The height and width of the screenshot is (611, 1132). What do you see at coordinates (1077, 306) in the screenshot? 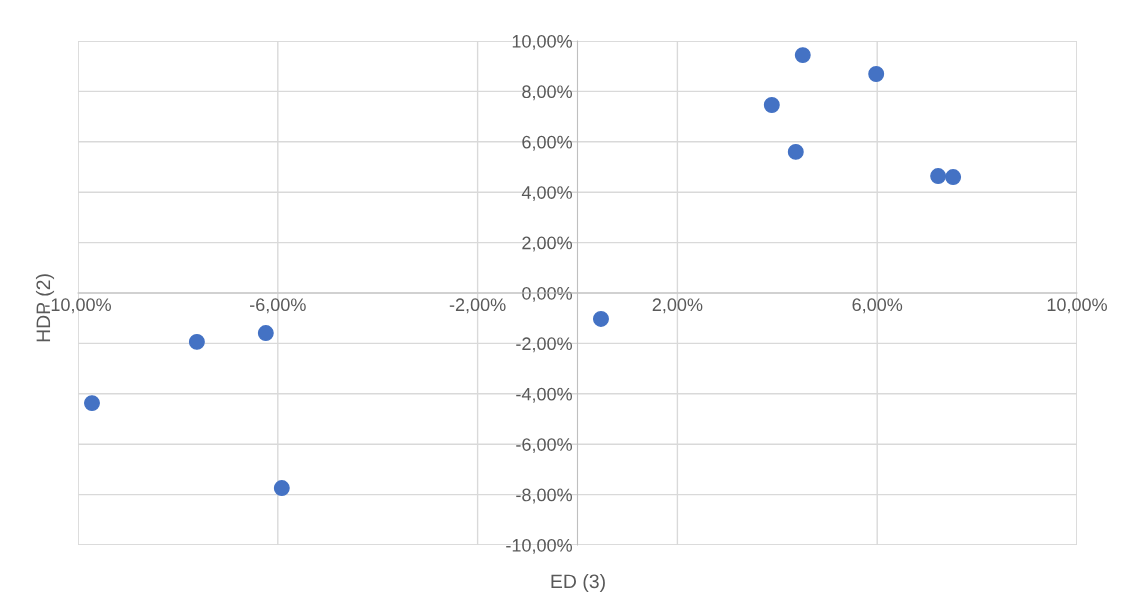
I see `x-tick-label: 10,00%` at bounding box center [1077, 306].